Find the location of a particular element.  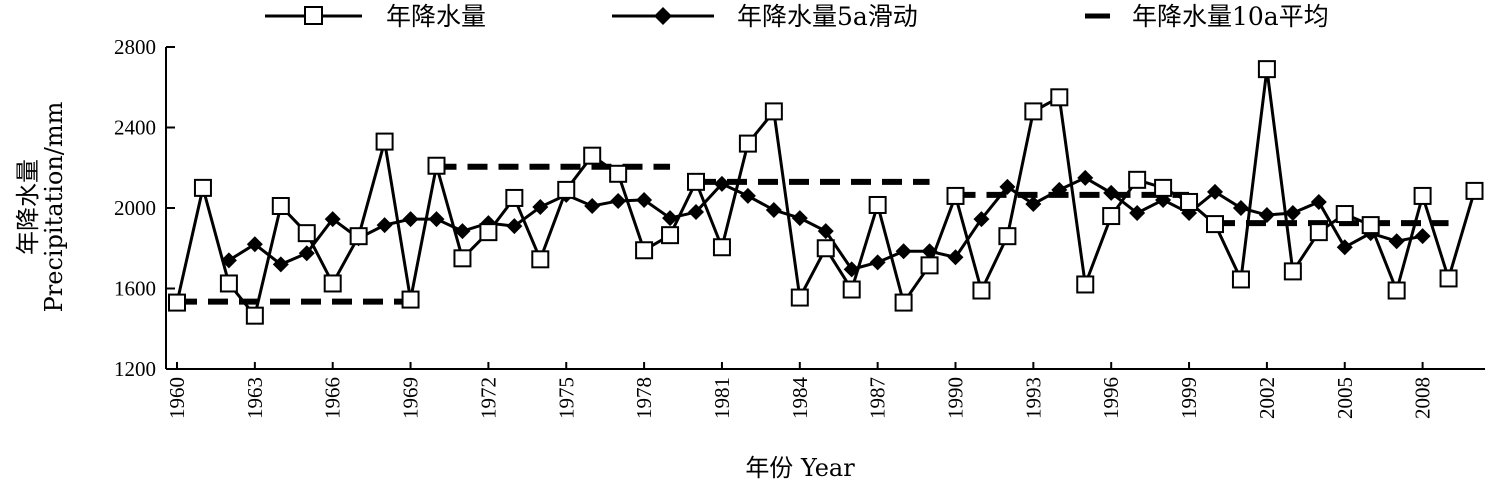

x-tick-label: 1990 is located at coordinates (956, 398).